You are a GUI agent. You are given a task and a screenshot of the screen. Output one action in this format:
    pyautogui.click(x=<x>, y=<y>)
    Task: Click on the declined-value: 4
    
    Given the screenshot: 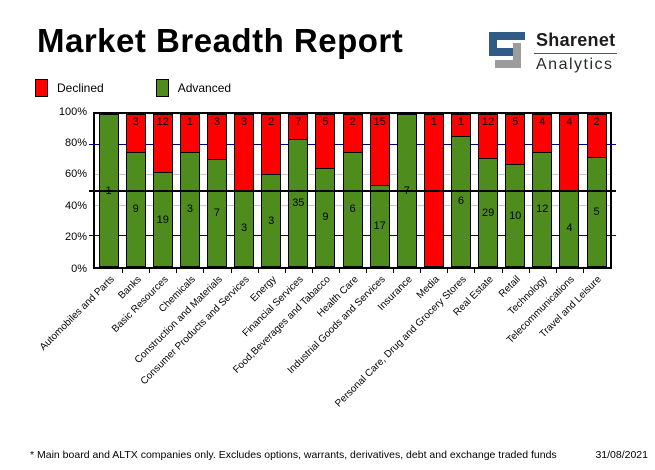 What is the action you would take?
    pyautogui.click(x=542, y=122)
    